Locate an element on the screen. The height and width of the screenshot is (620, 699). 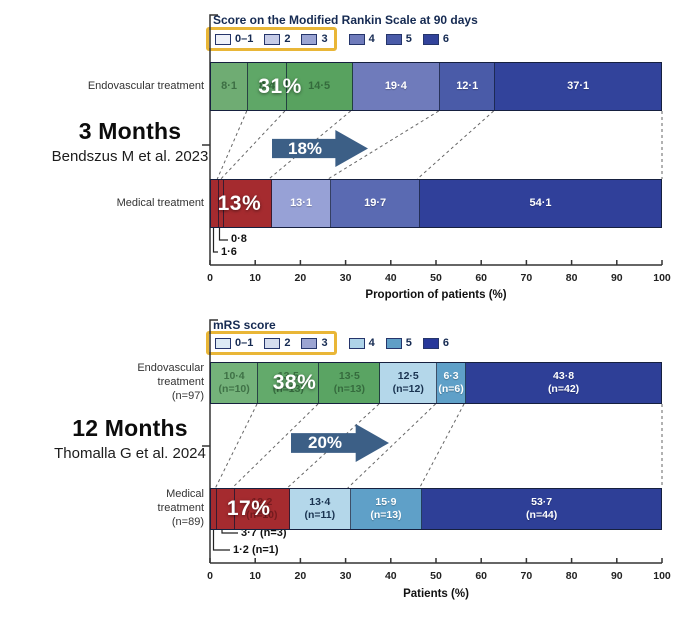
segment-value: 12·5 (n=12) is located at coordinates (408, 382).